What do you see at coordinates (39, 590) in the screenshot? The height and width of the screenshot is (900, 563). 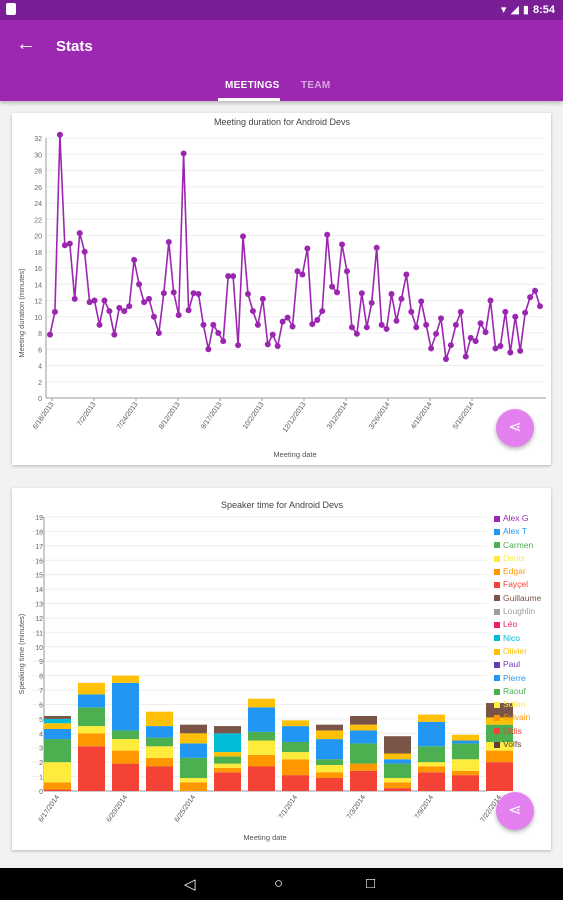 I see `y-tick-label: 14` at bounding box center [39, 590].